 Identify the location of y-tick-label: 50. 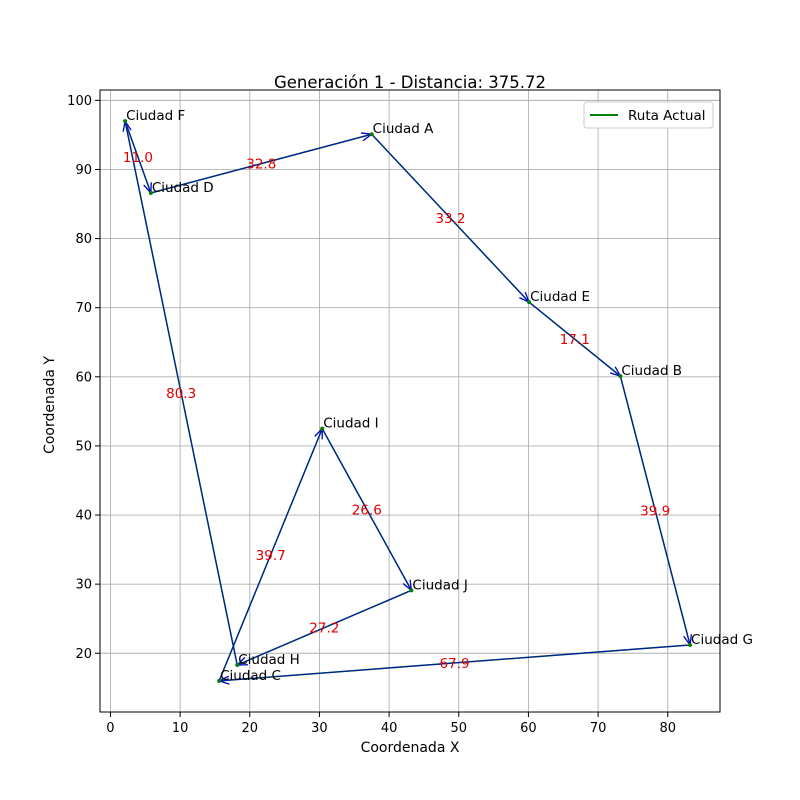
(83, 446).